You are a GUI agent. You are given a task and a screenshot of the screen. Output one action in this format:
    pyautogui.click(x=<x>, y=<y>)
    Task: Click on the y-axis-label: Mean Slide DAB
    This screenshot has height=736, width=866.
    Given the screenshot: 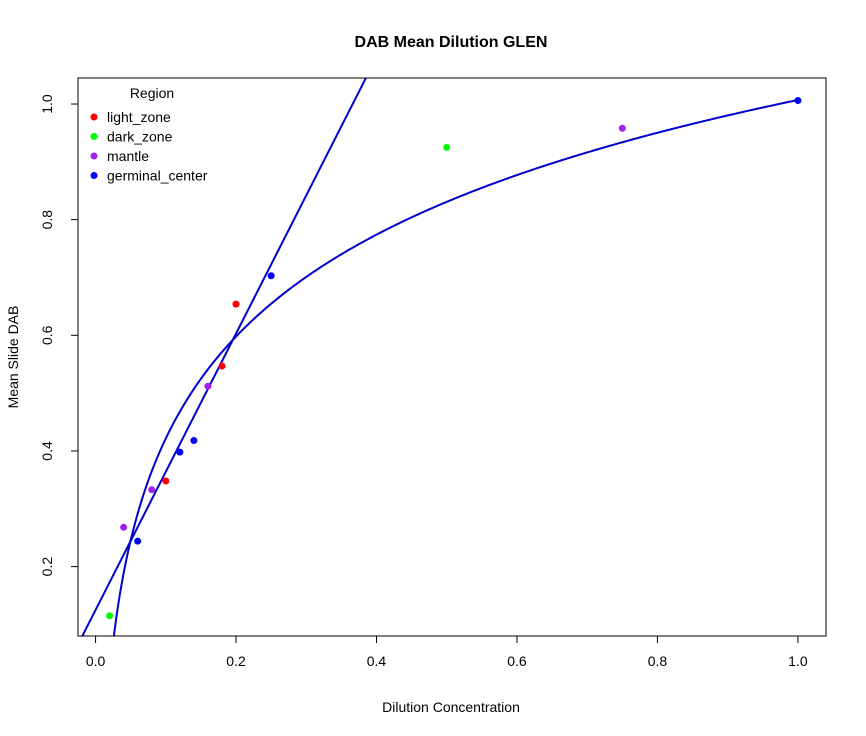 What is the action you would take?
    pyautogui.click(x=13, y=357)
    